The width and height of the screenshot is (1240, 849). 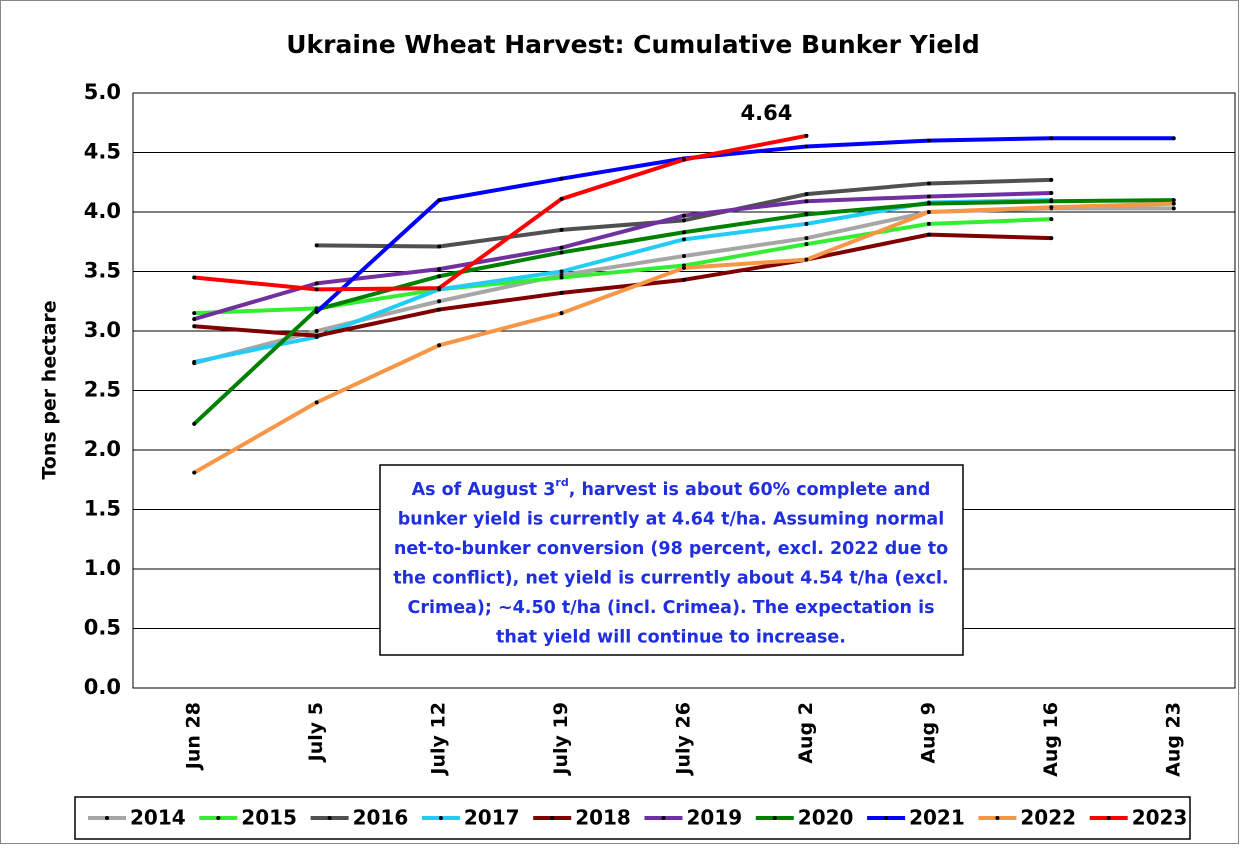 What do you see at coordinates (102, 330) in the screenshot?
I see `y-tick-label: 3.0` at bounding box center [102, 330].